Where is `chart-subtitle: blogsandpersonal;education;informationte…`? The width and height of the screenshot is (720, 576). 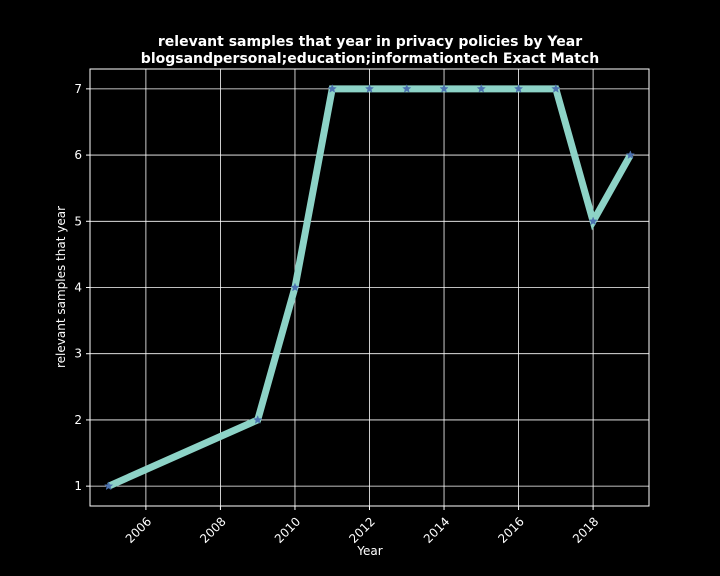 chart-subtitle: blogsandpersonal;education;informationte… is located at coordinates (370, 59).